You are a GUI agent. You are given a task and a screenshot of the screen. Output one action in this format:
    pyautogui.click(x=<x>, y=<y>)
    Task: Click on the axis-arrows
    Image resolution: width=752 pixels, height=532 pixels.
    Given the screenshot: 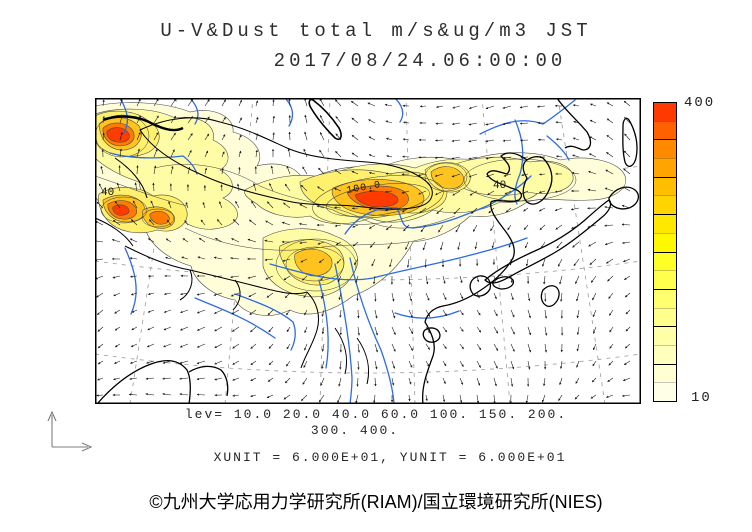 What is the action you would take?
    pyautogui.click(x=70, y=431)
    